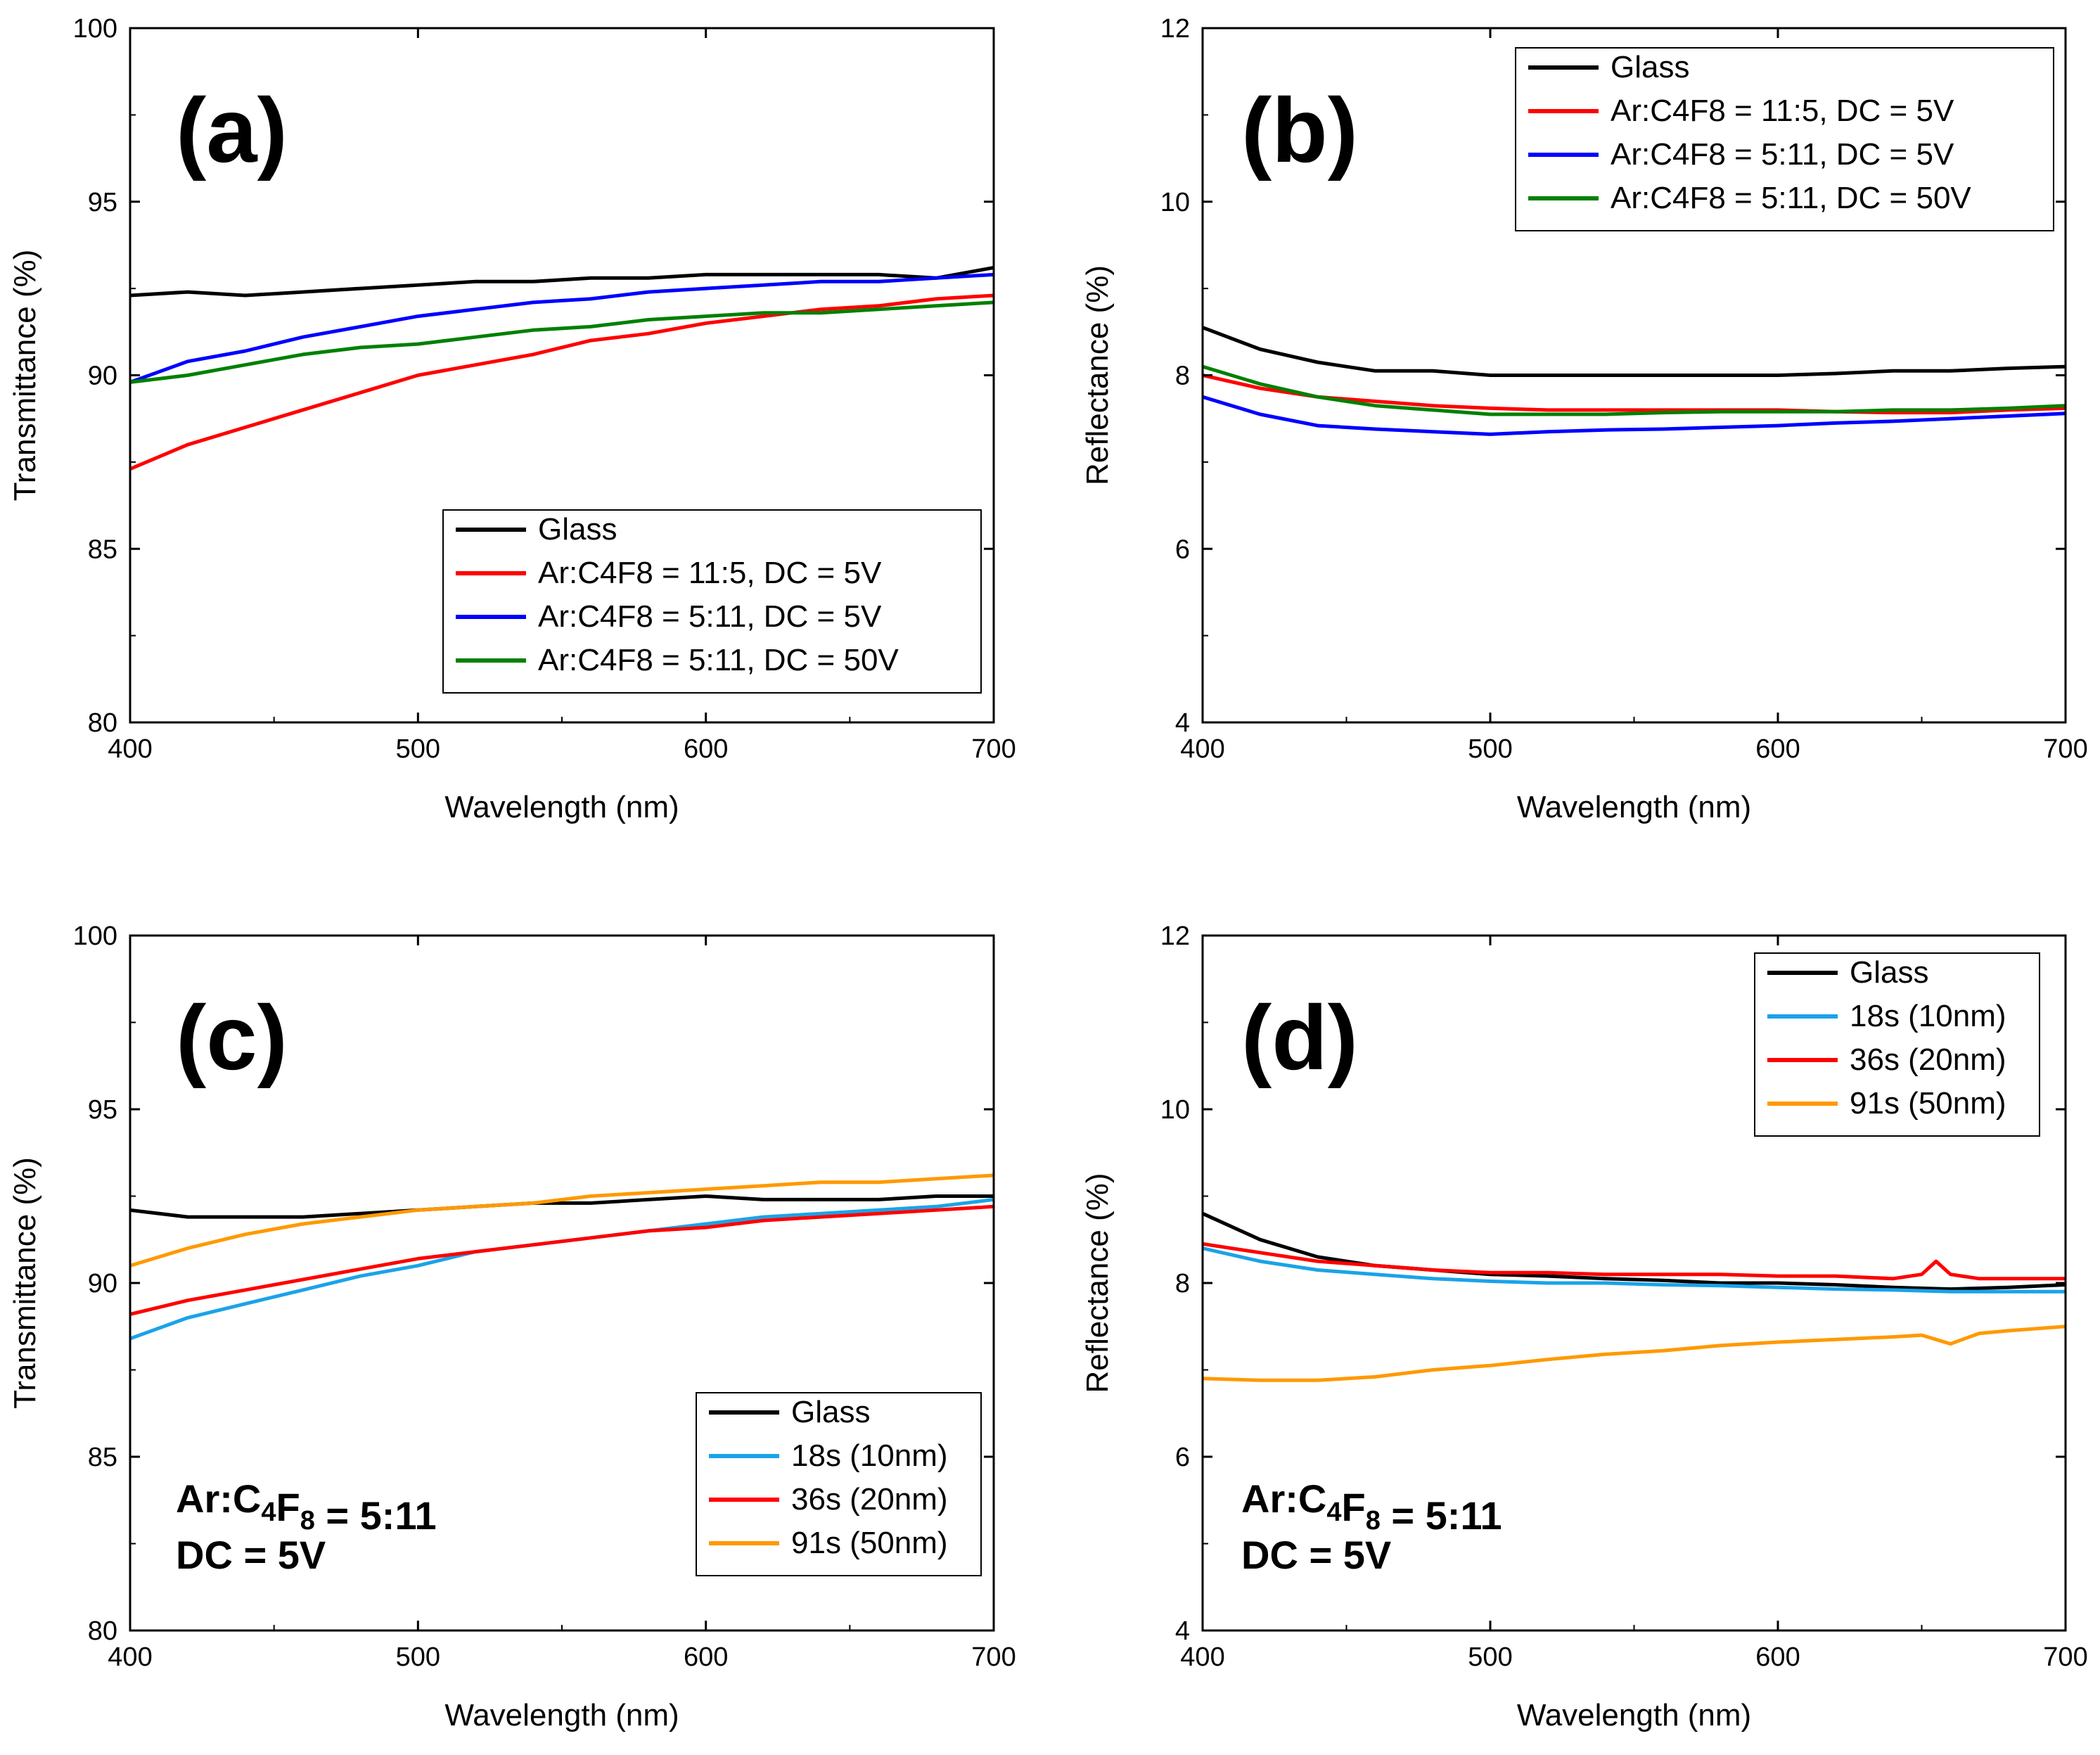  What do you see at coordinates (1299, 130) in the screenshot?
I see `panel-label: (b)` at bounding box center [1299, 130].